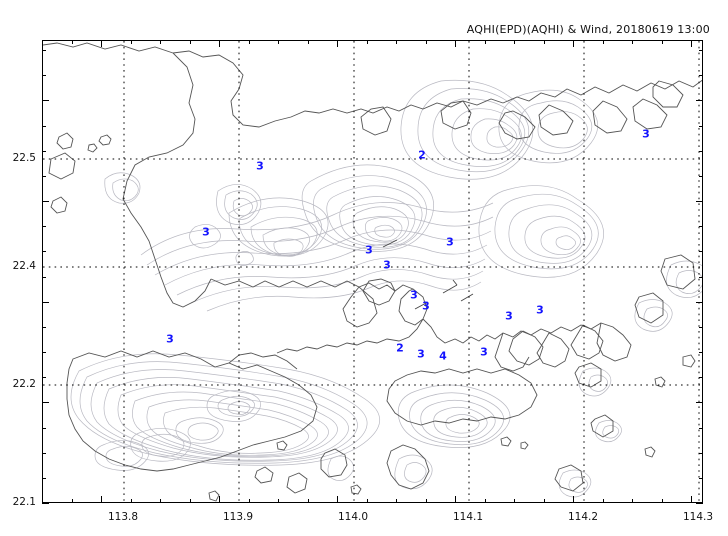 Image resolution: width=728 pixels, height=536 pixels. What do you see at coordinates (588, 29) in the screenshot?
I see `chart-title: AQHI(EPD)(AQHI) & Wind, 20180619 13:00` at bounding box center [588, 29].